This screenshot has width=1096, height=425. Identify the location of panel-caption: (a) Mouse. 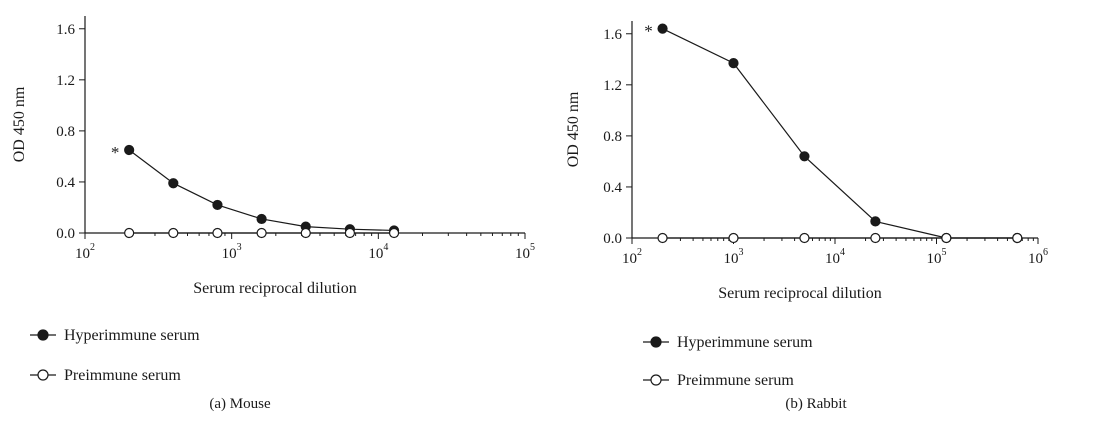
(240, 404).